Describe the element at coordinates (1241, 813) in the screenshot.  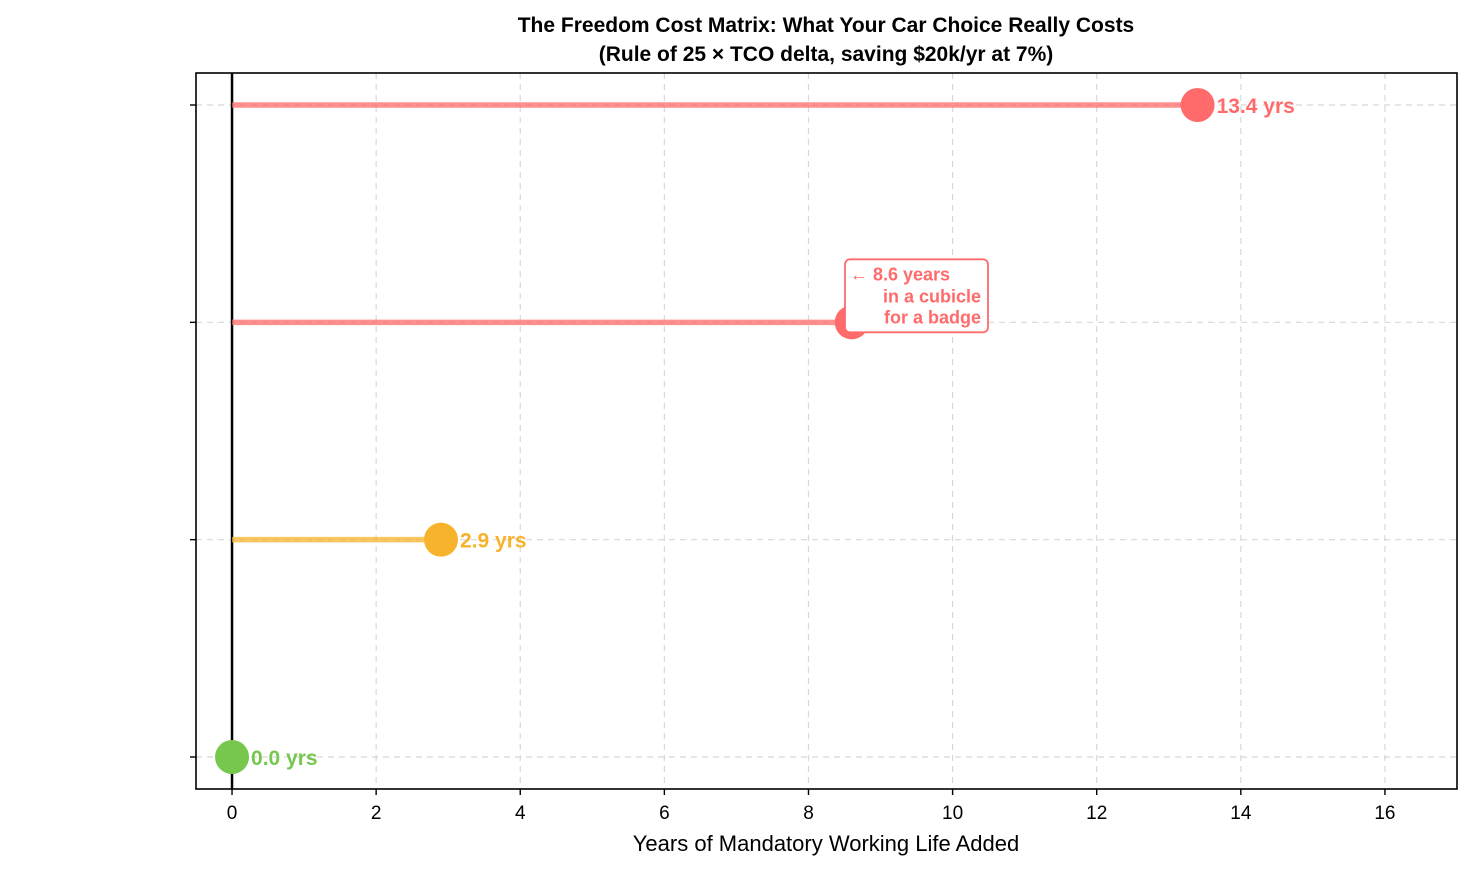
I see `x-tick-label: 14` at that location.